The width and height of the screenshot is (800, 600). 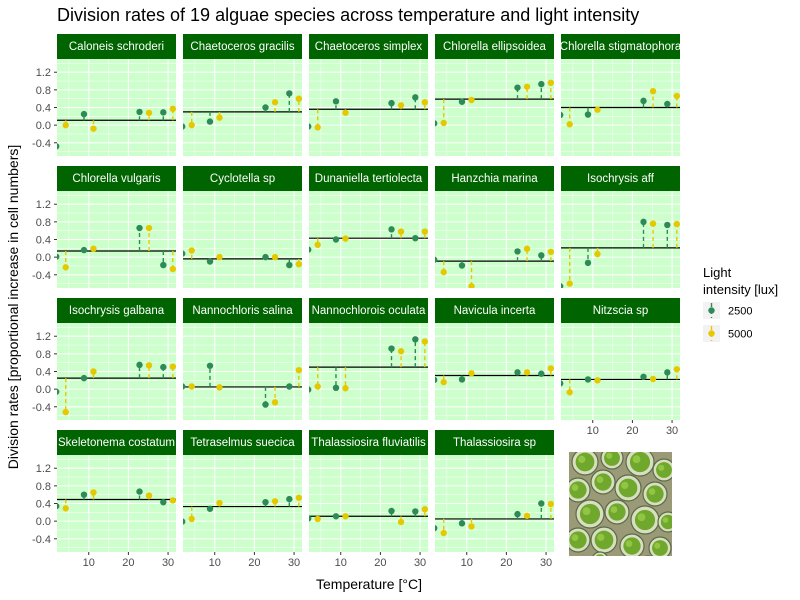 What do you see at coordinates (711, 333) in the screenshot?
I see `legend-key-point` at bounding box center [711, 333].